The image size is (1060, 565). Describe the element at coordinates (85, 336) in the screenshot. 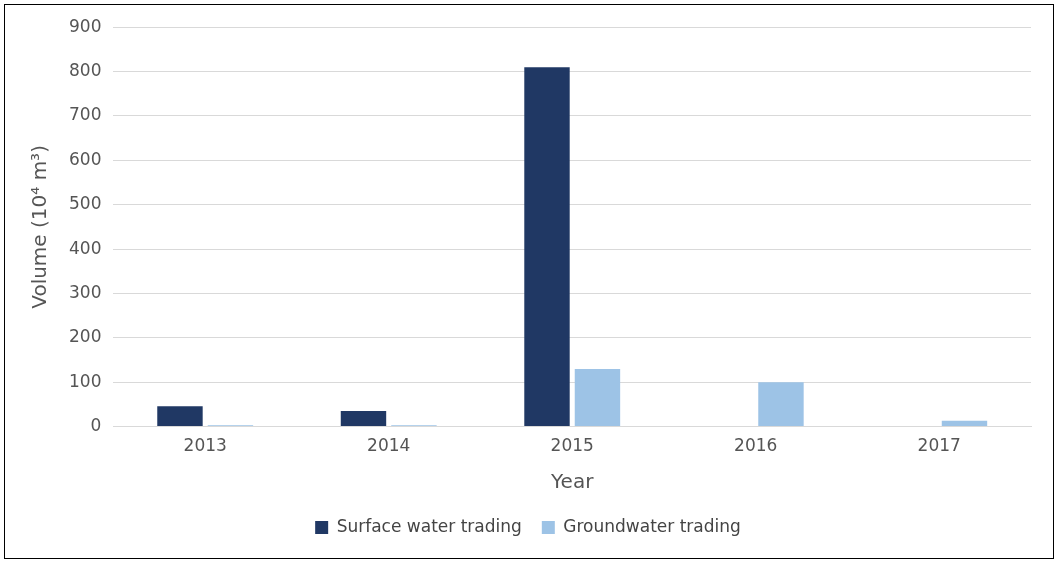

I see `y-tick-label: 200` at that location.